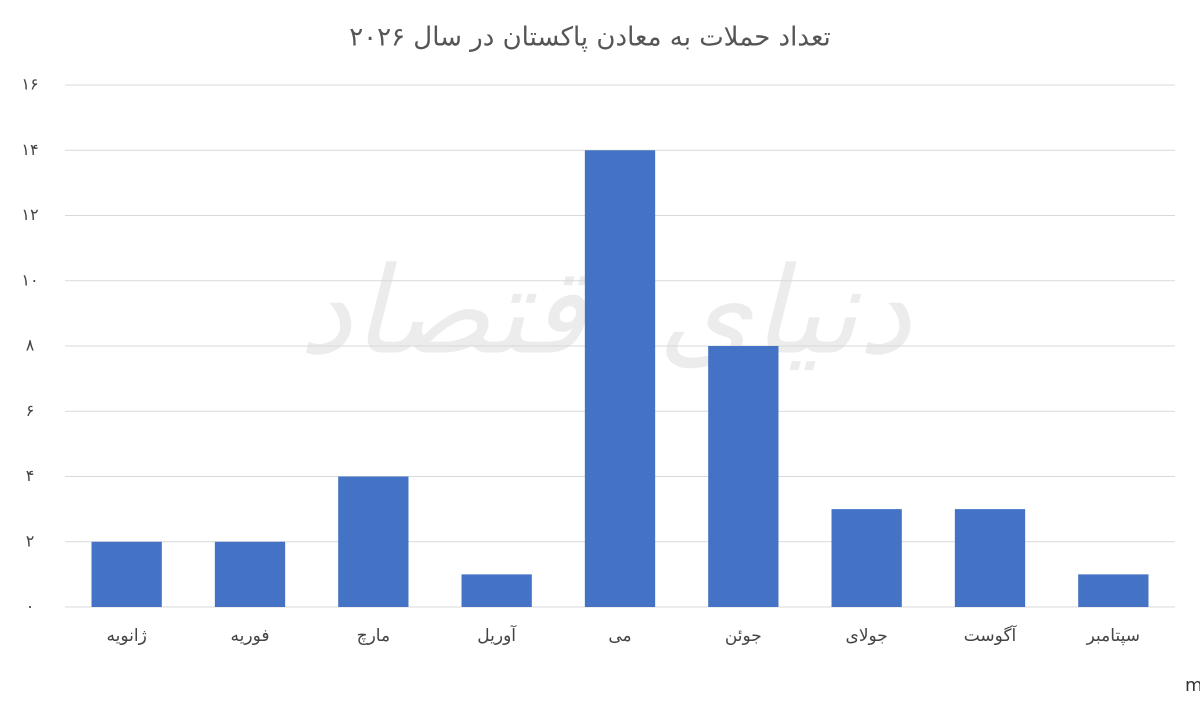 This screenshot has width=1200, height=711. What do you see at coordinates (29, 279) in the screenshot?
I see `y-tick-label: ۱۰` at bounding box center [29, 279].